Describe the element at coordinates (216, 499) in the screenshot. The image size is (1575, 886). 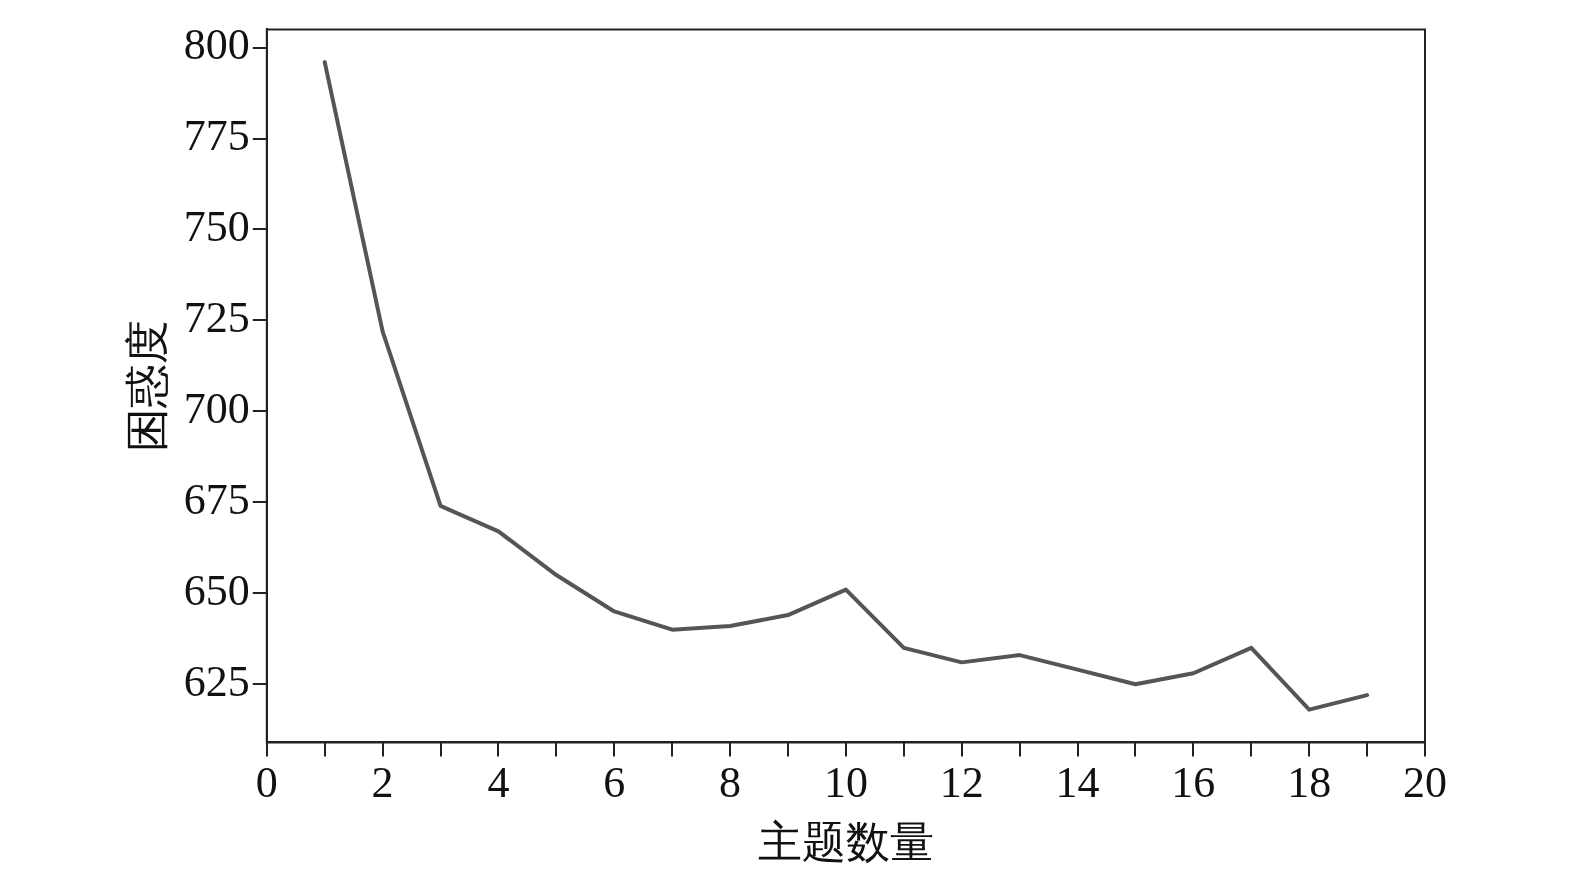
I see `y-tick-label: 675` at that location.